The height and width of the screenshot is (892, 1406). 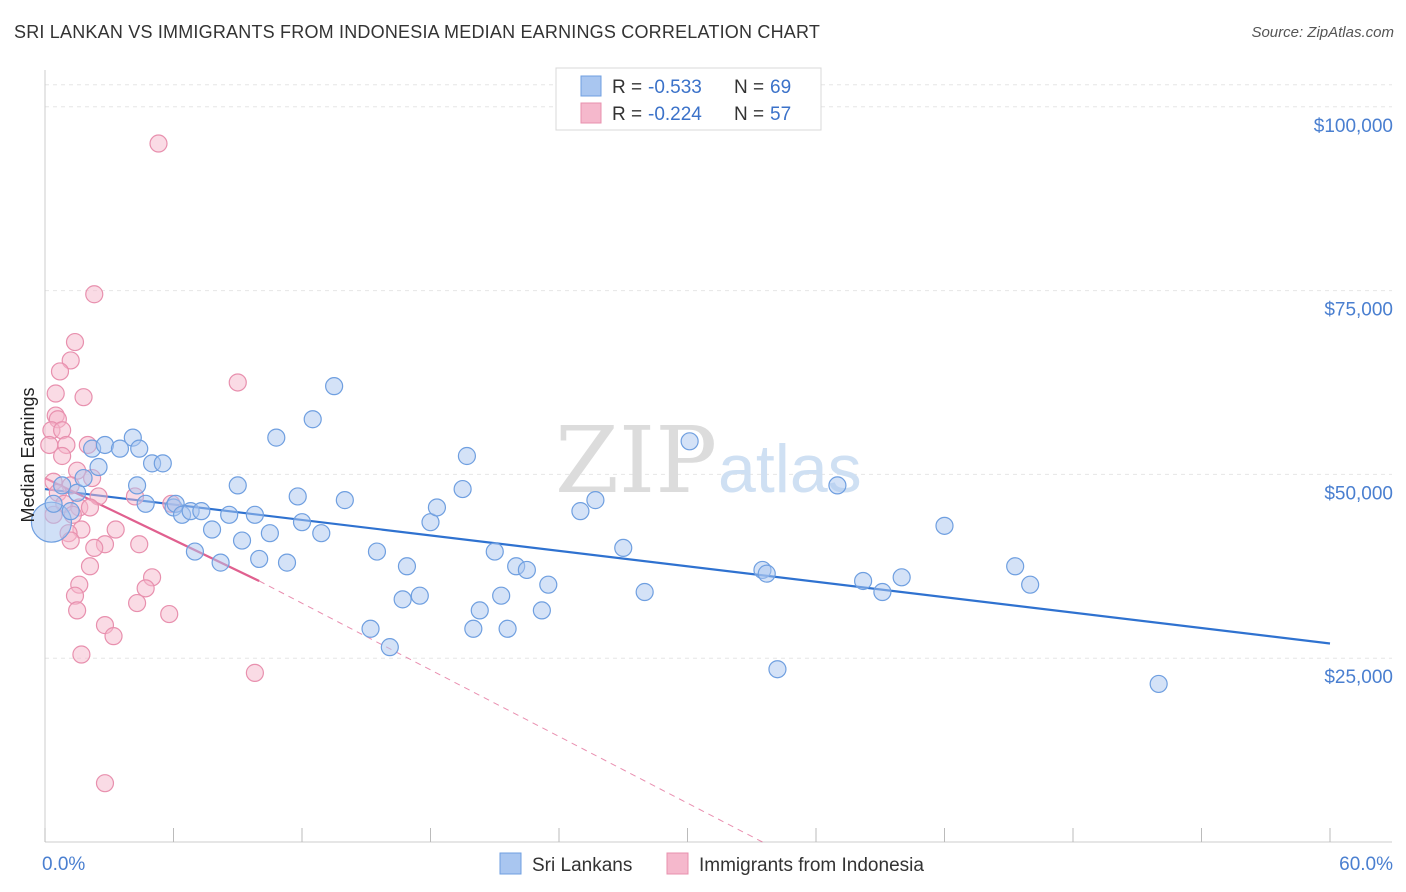 I want to click on x-tick-label-max: 60.0%, so click(x=1366, y=864).